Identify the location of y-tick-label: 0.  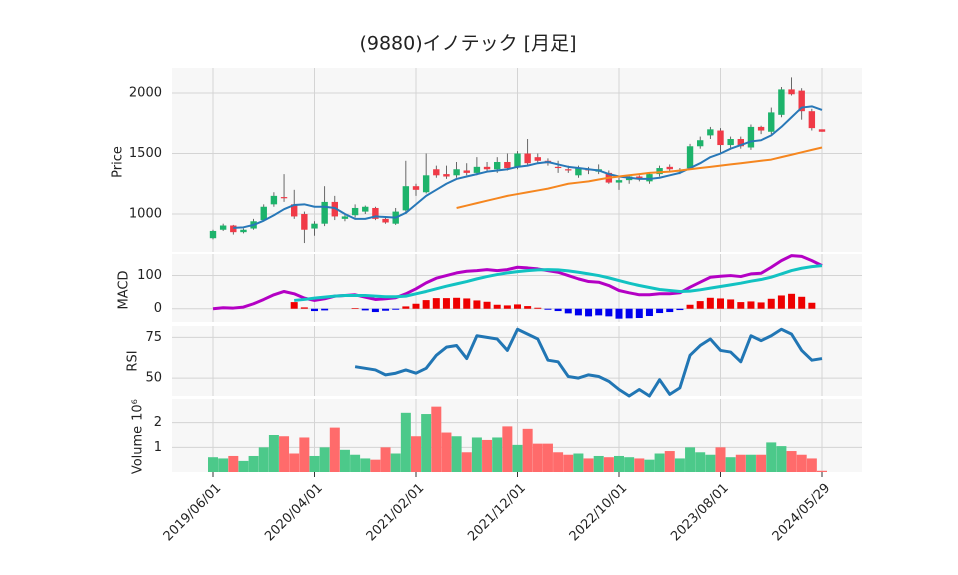
(158, 308).